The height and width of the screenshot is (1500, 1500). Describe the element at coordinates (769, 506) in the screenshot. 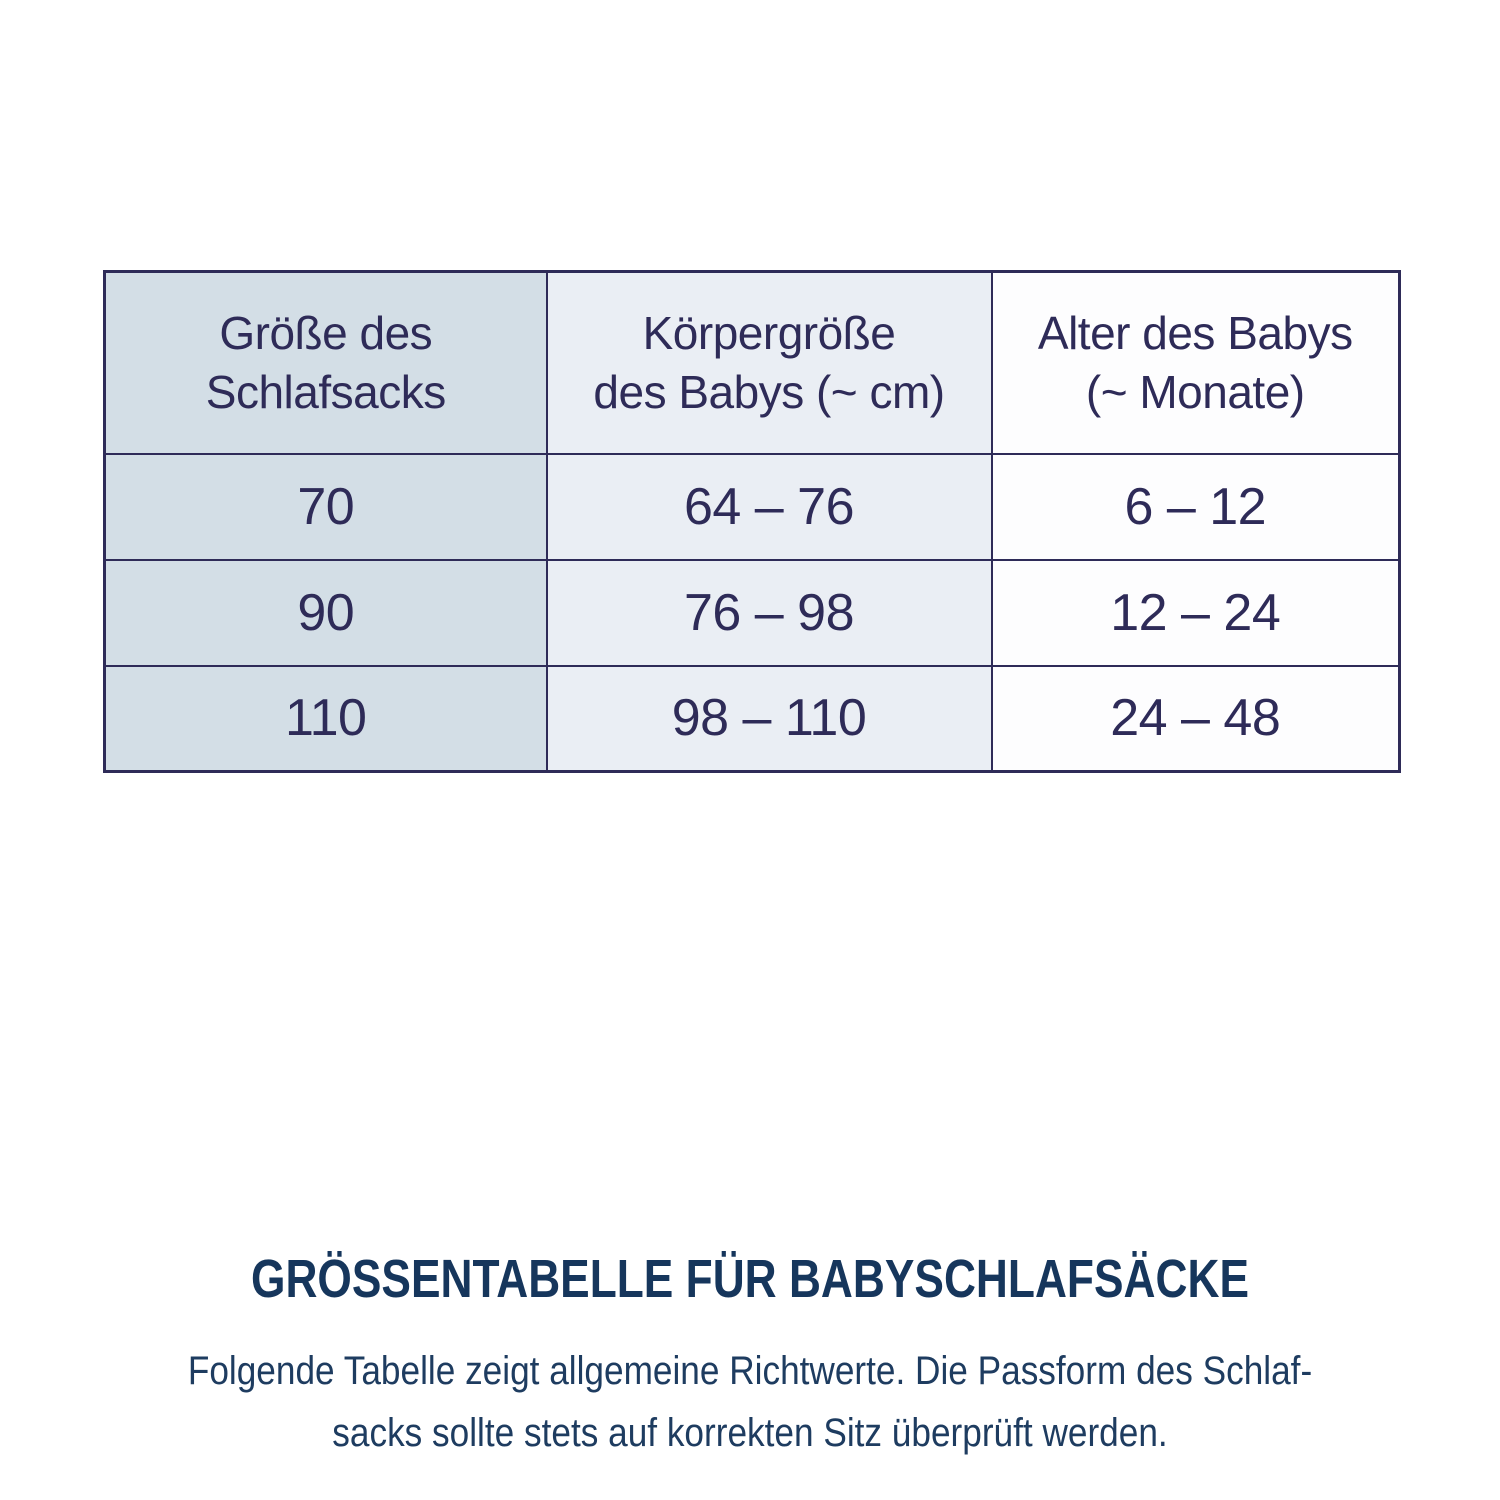

I see `cell-height-range: 64 – 76` at that location.